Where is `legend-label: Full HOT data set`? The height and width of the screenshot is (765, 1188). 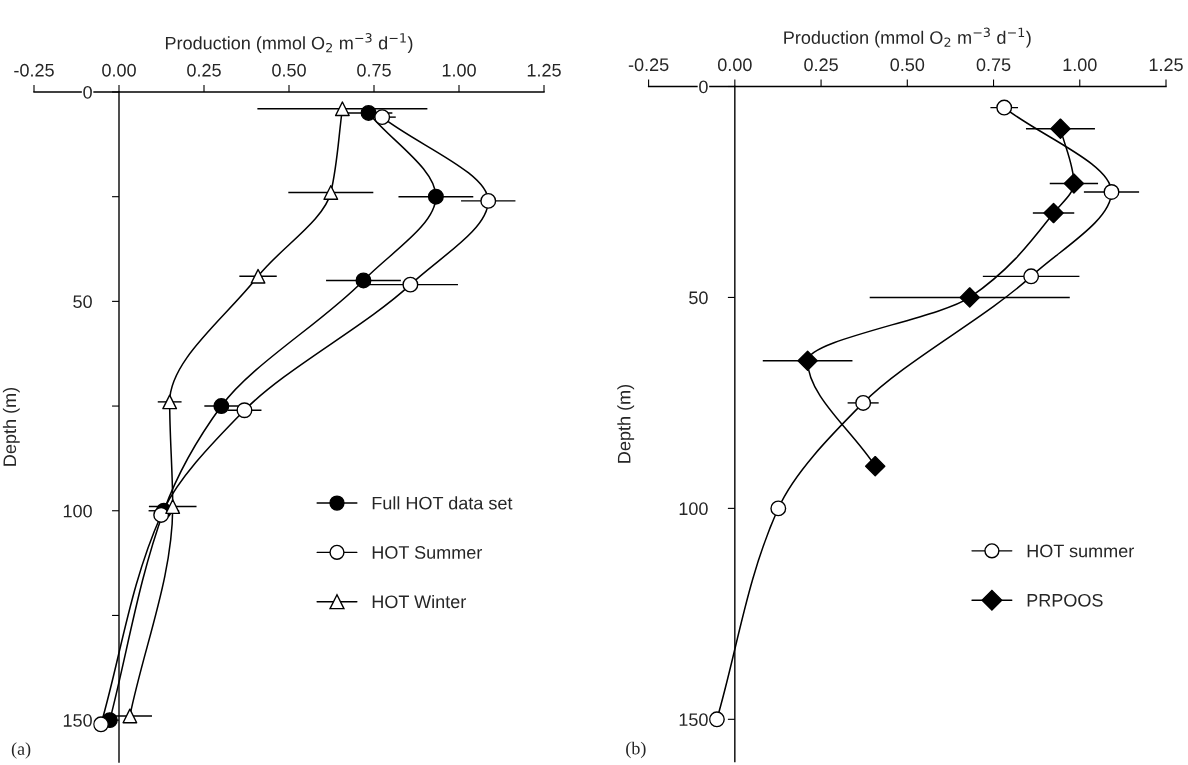
legend-label: Full HOT data set is located at coordinates (442, 503).